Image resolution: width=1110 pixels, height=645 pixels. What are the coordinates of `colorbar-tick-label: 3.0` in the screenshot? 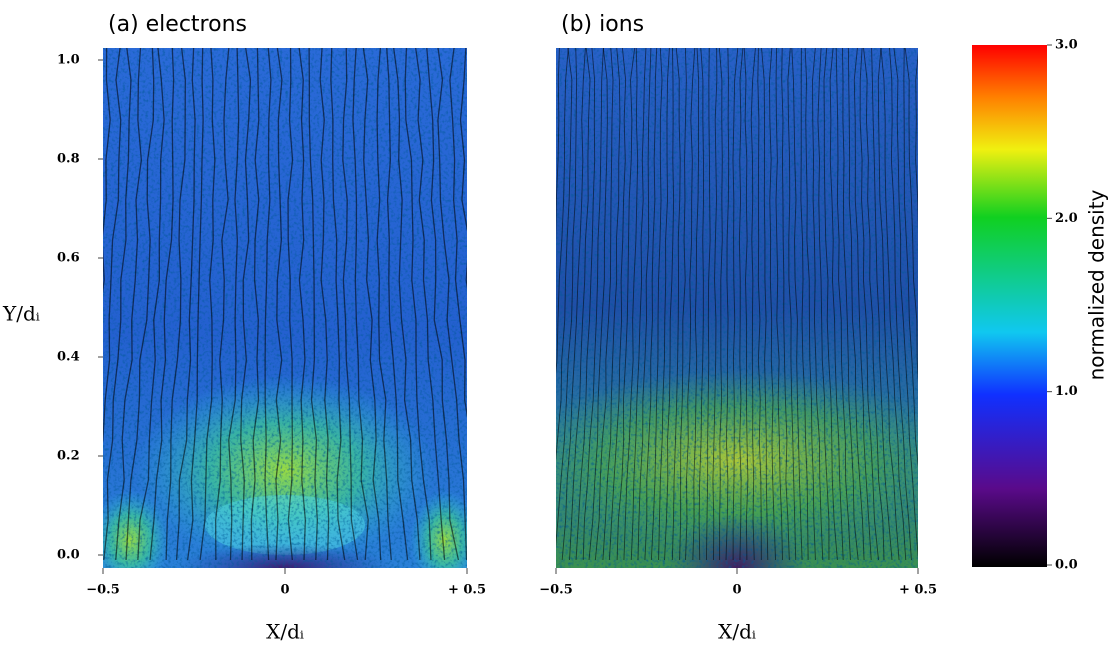 It's located at (1066, 45).